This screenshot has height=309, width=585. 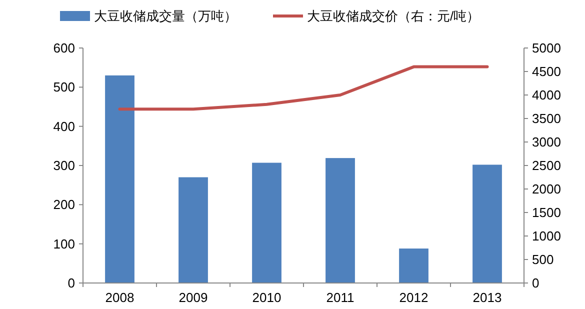 What do you see at coordinates (165, 16) in the screenshot?
I see `legend-label: 大豆收储成交量（万吨）` at bounding box center [165, 16].